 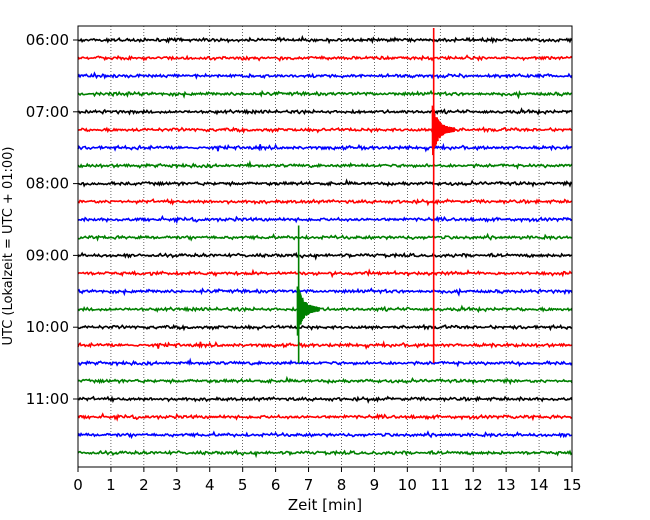 What do you see at coordinates (325, 202) in the screenshot?
I see `trace-08:15` at bounding box center [325, 202].